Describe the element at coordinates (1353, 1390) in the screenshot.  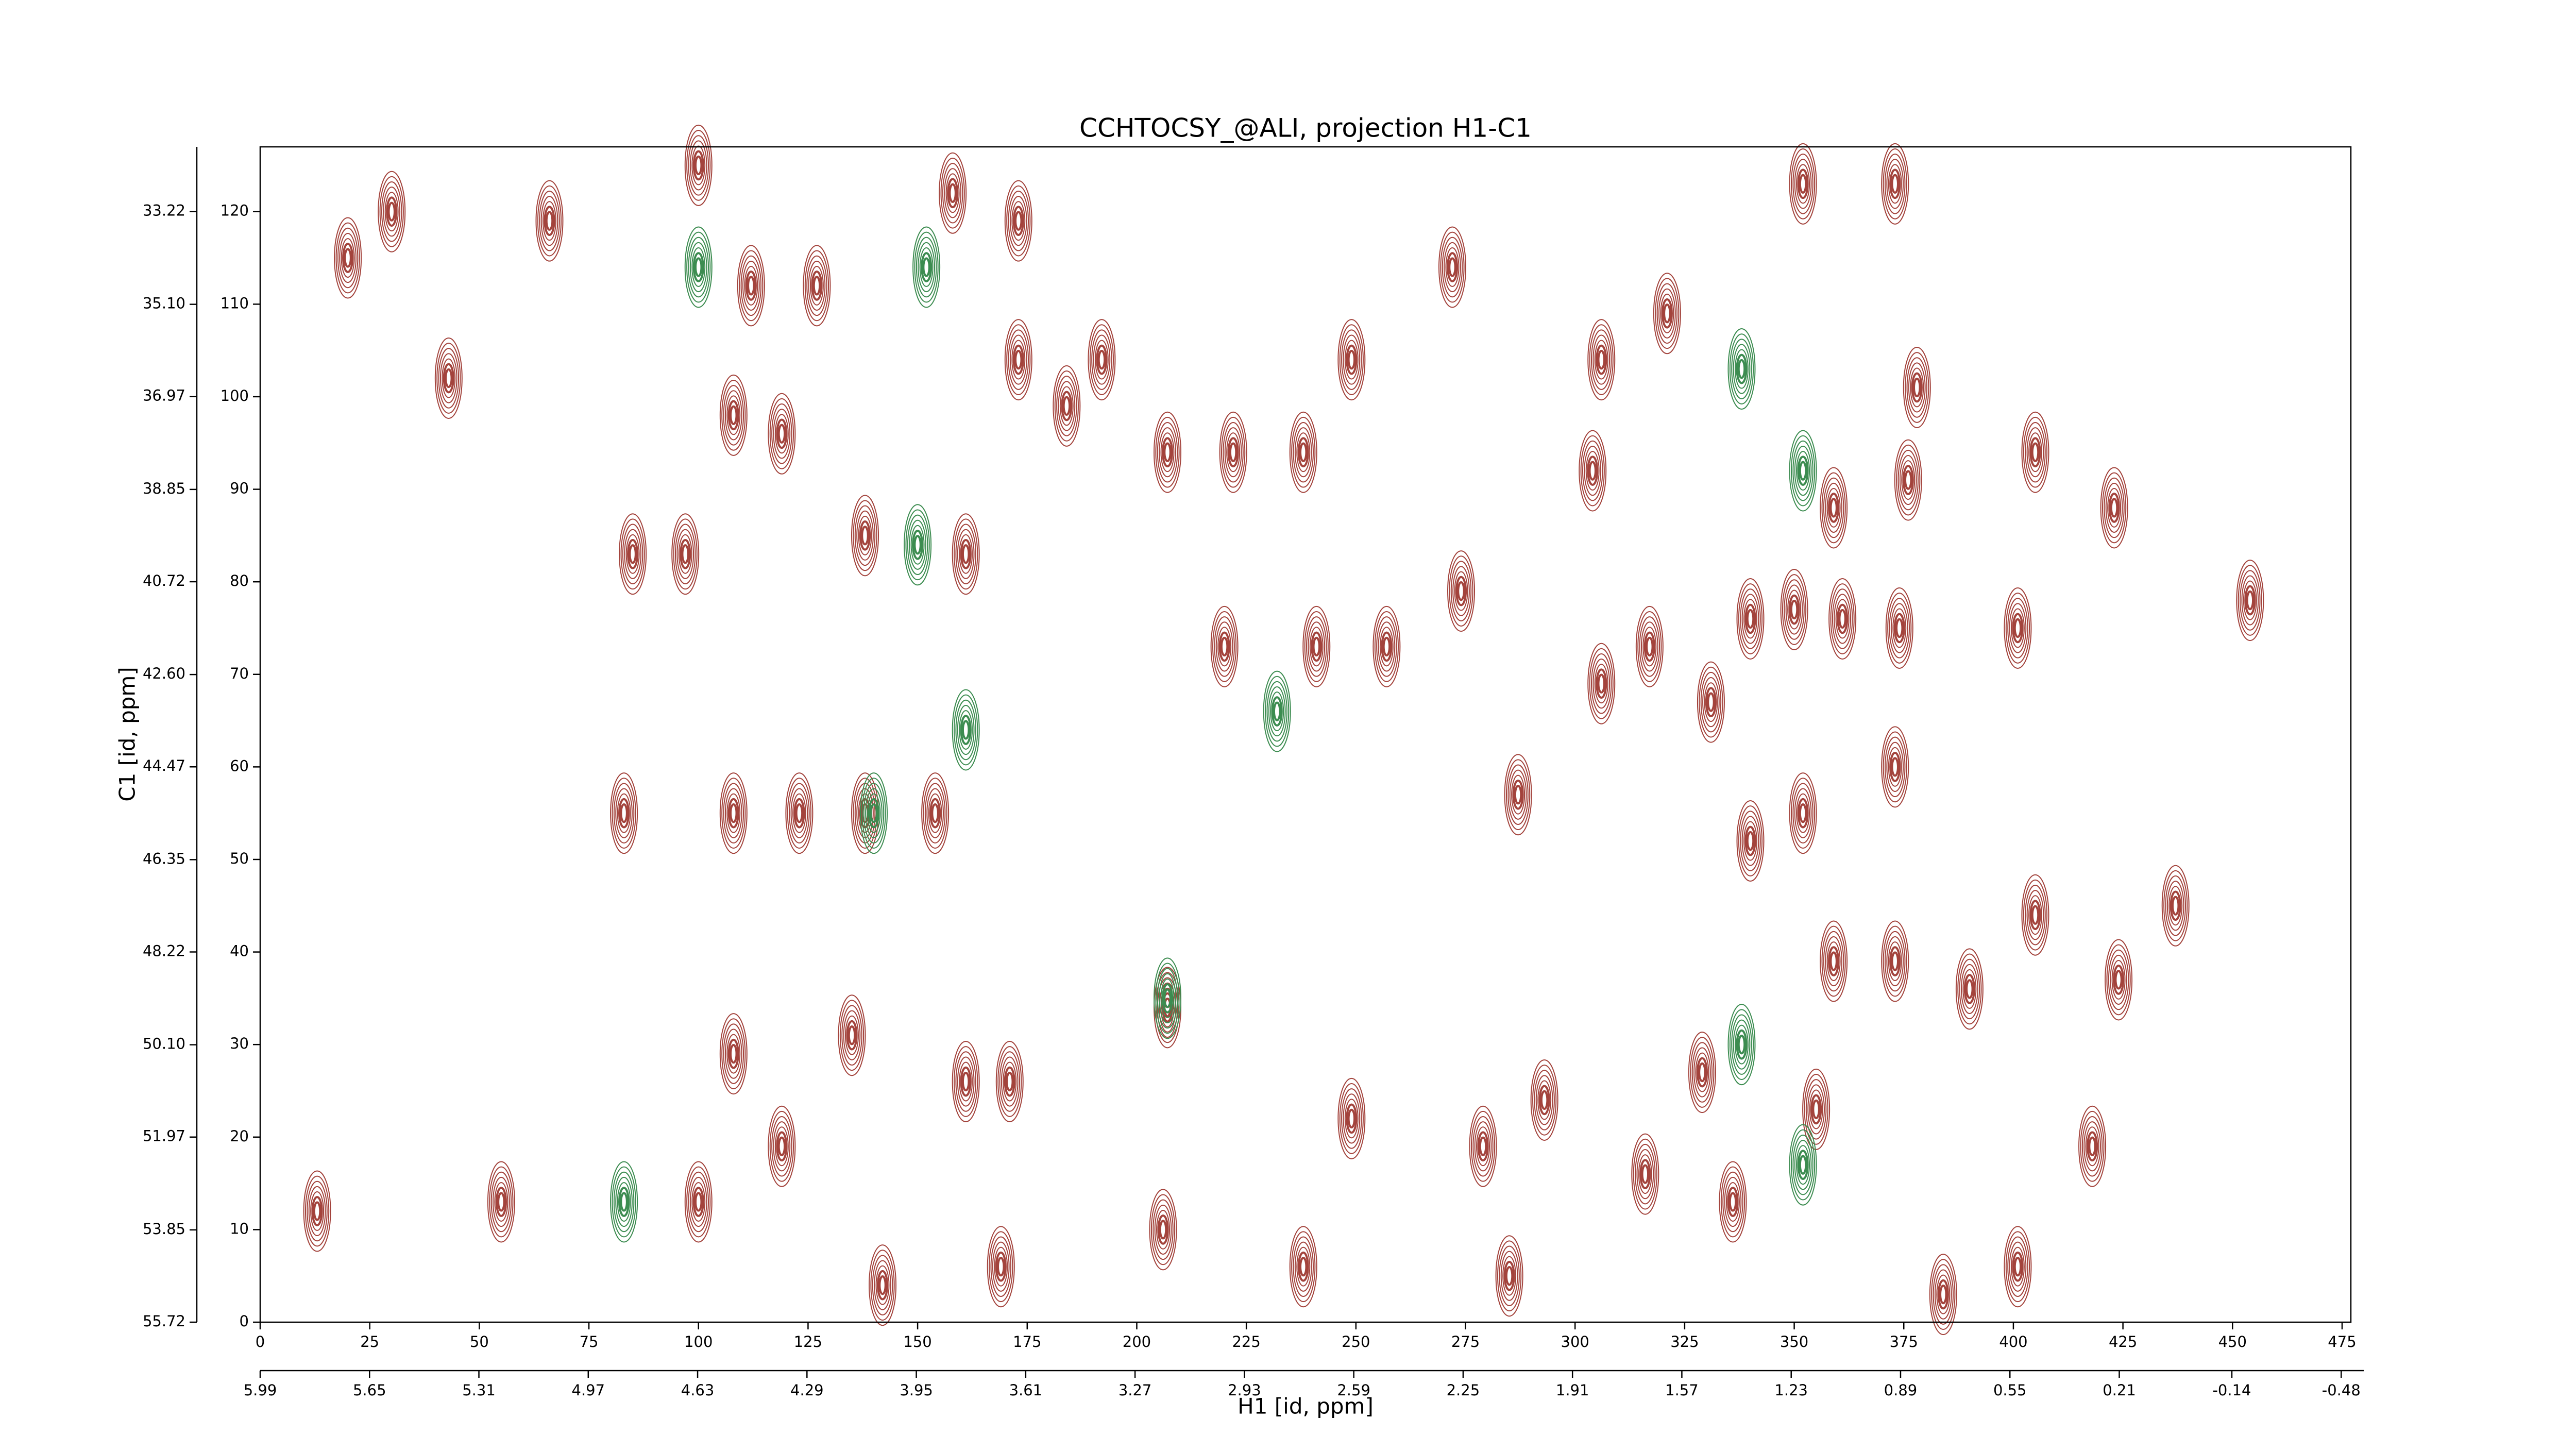
I see `x2-tick-label: 2.59` at that location.